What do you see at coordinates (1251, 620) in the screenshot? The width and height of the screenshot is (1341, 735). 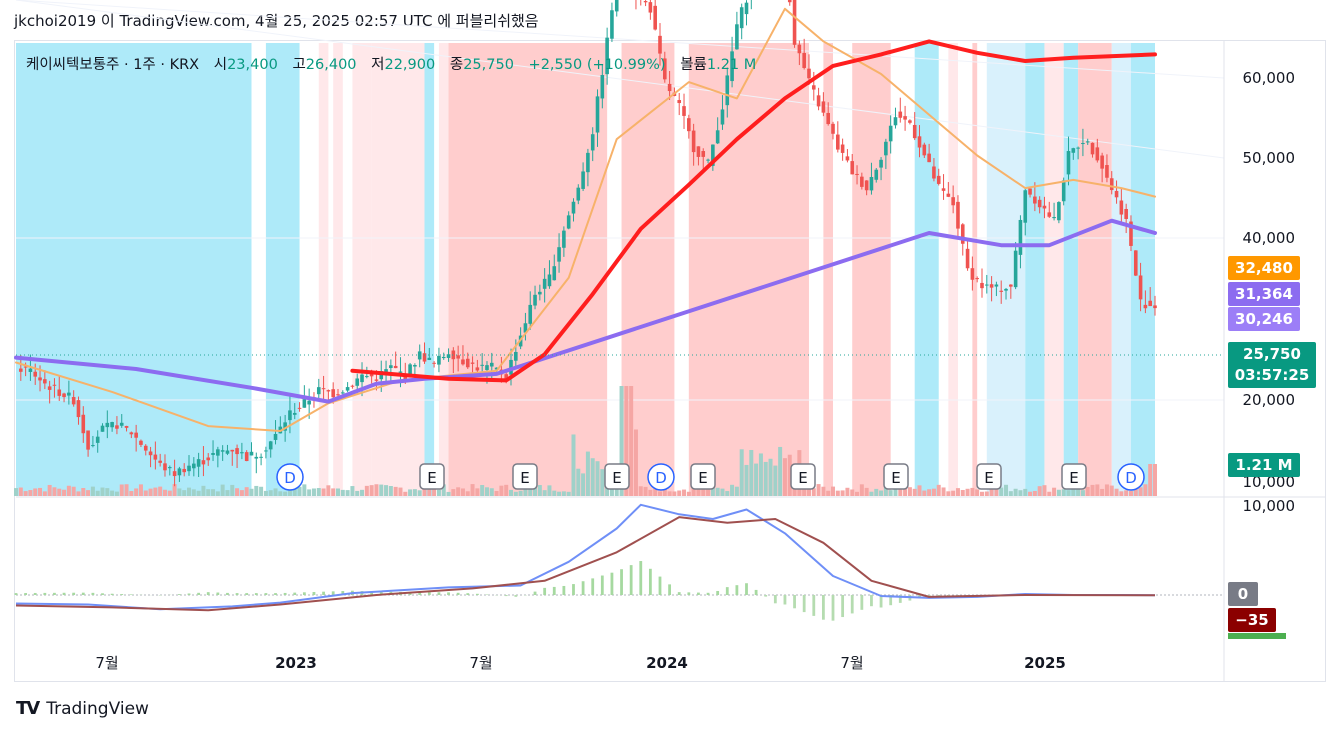 I see `badge-text: −35` at bounding box center [1251, 620].